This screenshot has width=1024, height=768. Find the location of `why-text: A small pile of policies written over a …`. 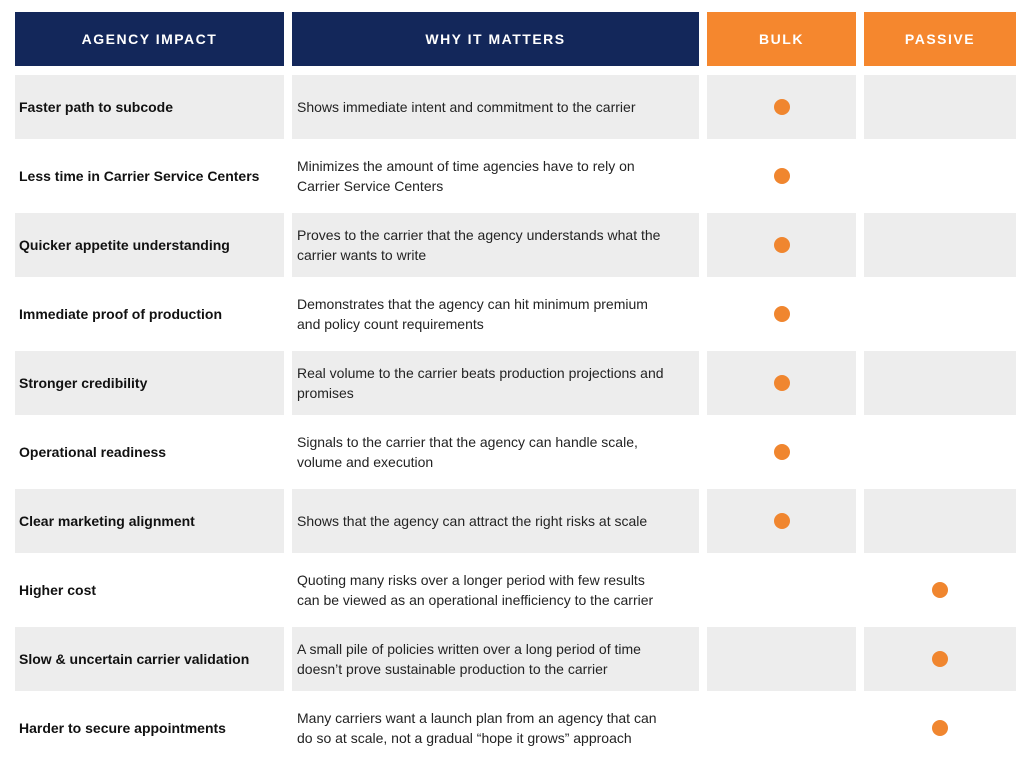

why-text: A small pile of policies written over a … is located at coordinates (469, 658).